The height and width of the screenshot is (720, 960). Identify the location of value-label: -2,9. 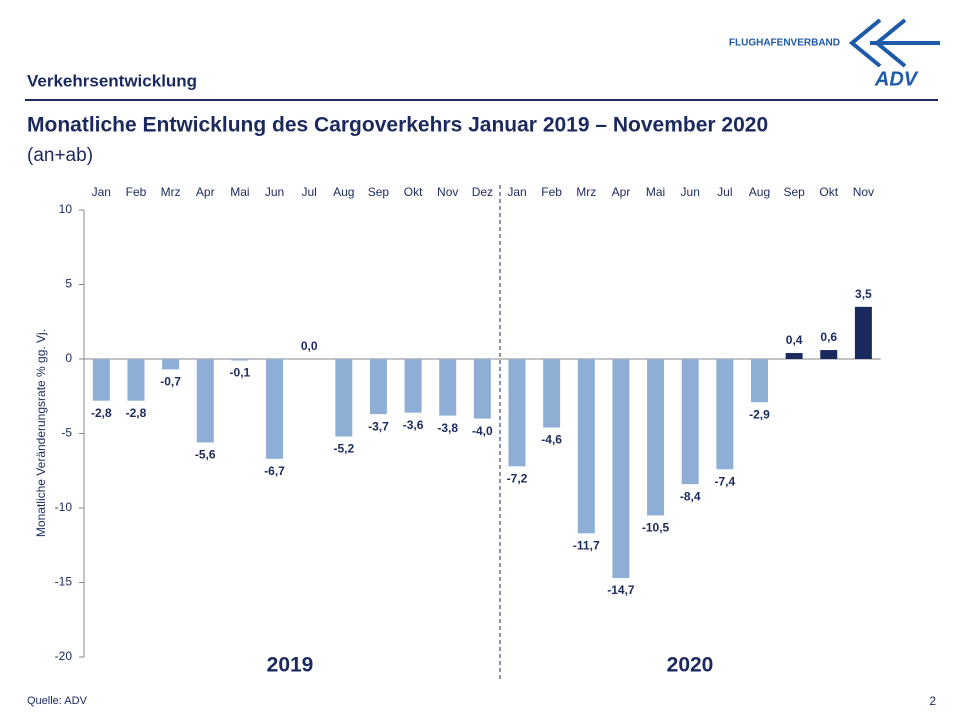
(759, 414).